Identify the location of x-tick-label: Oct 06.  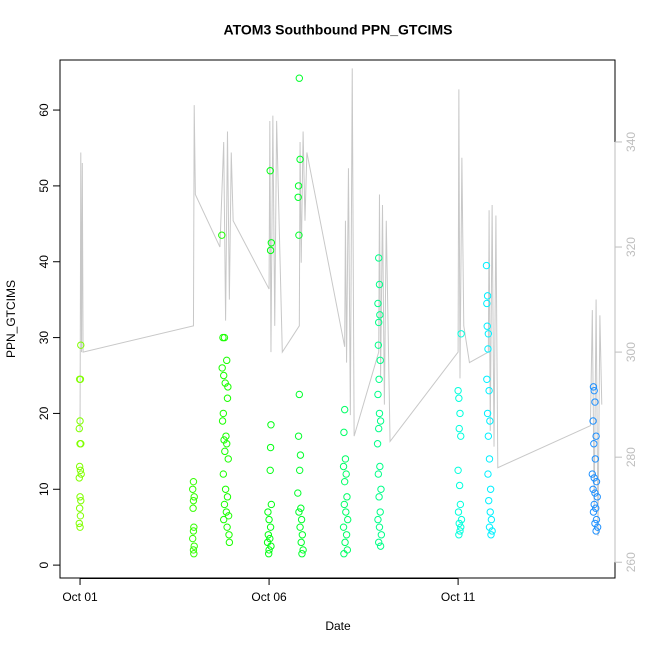
(269, 597).